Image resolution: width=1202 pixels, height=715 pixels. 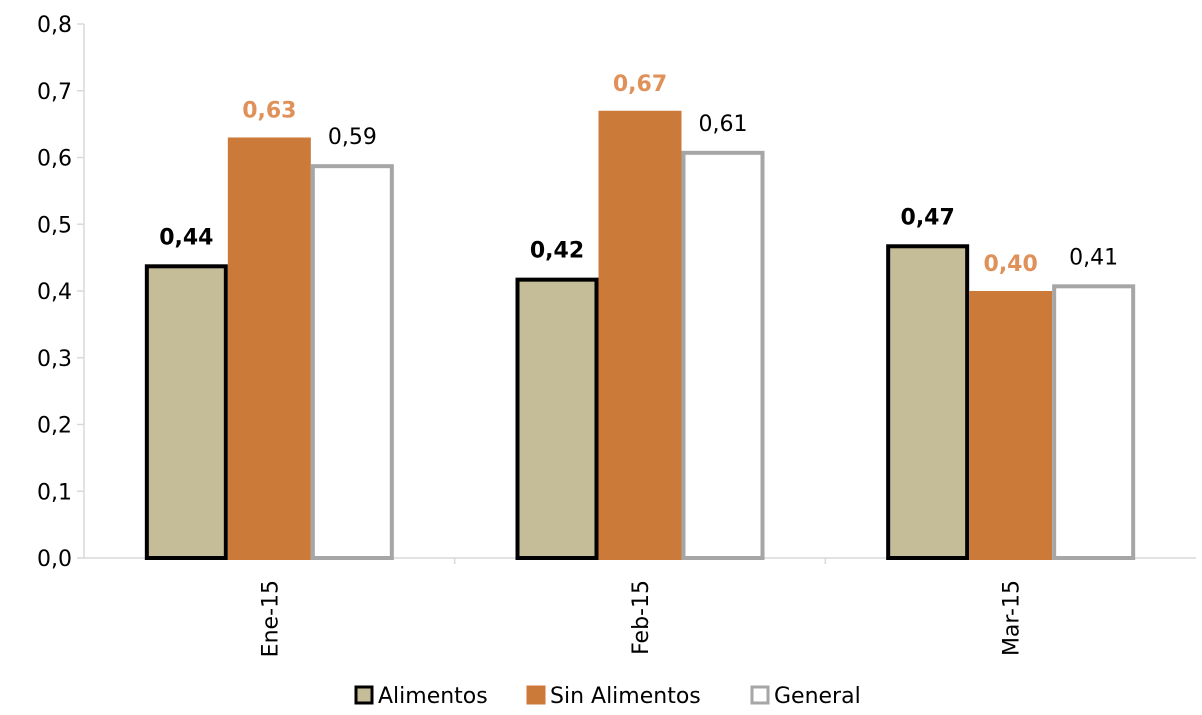 What do you see at coordinates (54, 292) in the screenshot?
I see `y-tick-label: 0,4` at bounding box center [54, 292].